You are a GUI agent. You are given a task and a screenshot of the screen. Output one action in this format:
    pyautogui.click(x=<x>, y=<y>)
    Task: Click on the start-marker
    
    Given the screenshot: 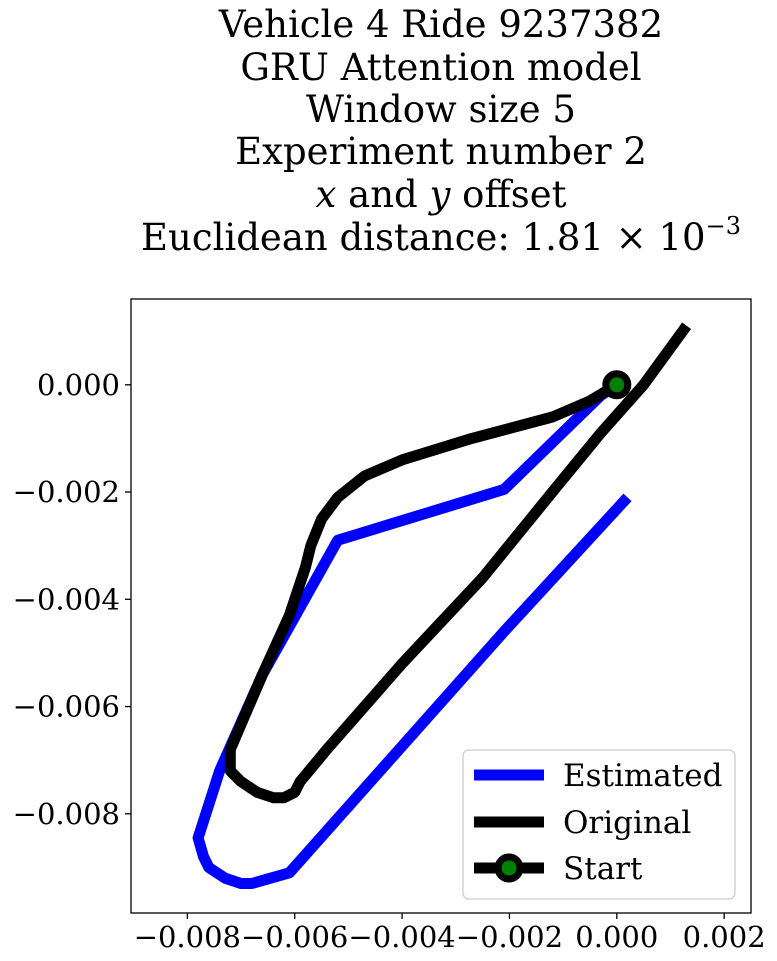 What is the action you would take?
    pyautogui.click(x=617, y=385)
    